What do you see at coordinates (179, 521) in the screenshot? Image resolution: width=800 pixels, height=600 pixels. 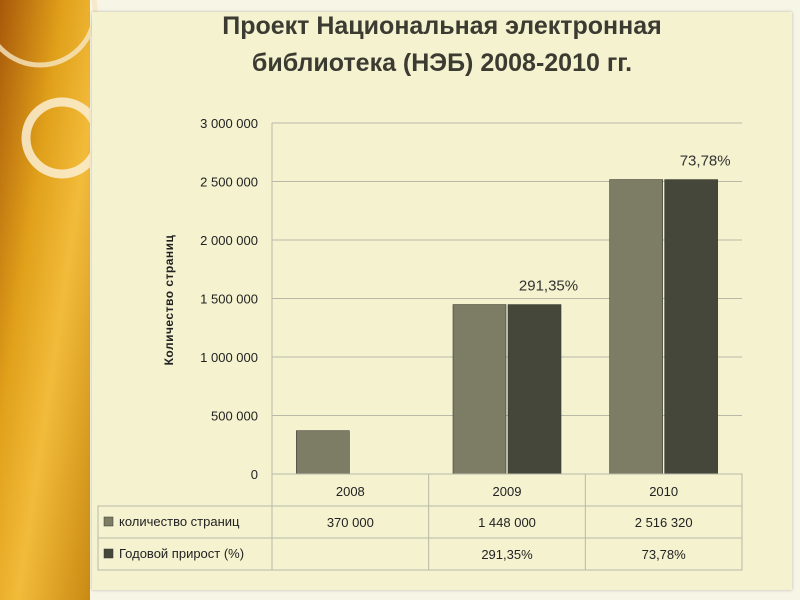 I see `legend-entry-0: количество страниц` at bounding box center [179, 521].